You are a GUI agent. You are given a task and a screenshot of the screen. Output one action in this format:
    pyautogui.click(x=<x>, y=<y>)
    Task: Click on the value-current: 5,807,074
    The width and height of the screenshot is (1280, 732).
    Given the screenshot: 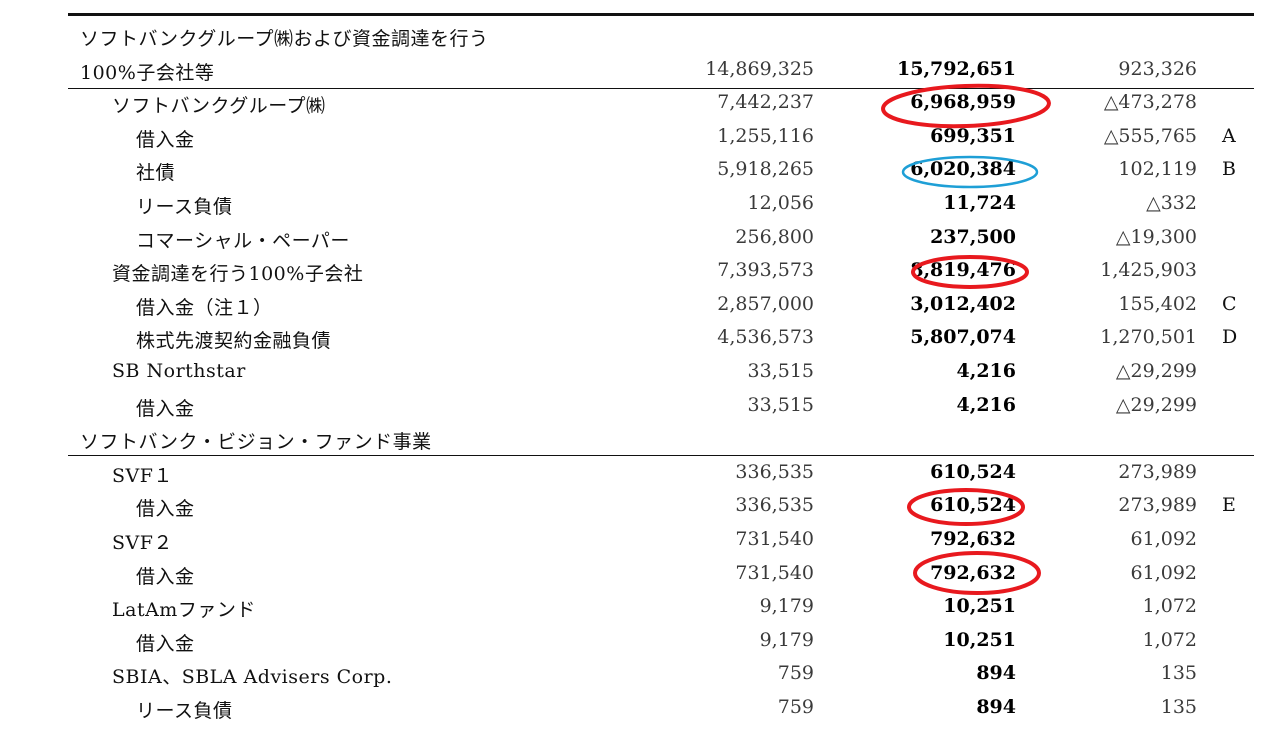 What is the action you would take?
    pyautogui.click(x=963, y=337)
    